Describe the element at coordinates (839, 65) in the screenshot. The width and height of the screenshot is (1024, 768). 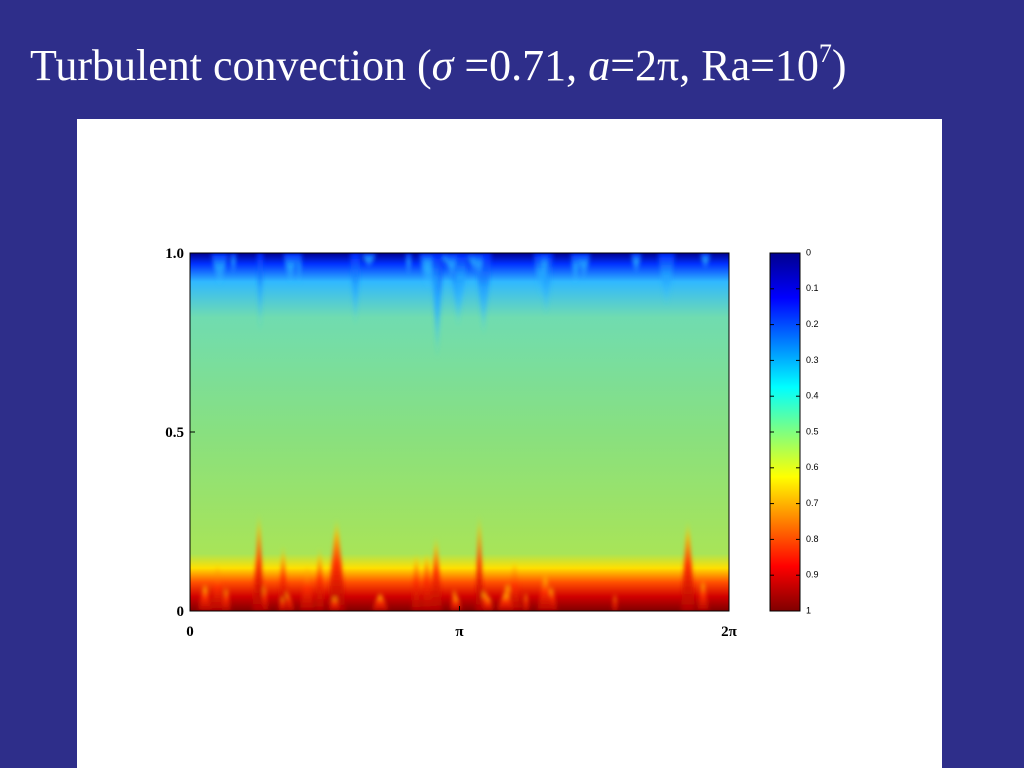
I see `title-text: )` at that location.